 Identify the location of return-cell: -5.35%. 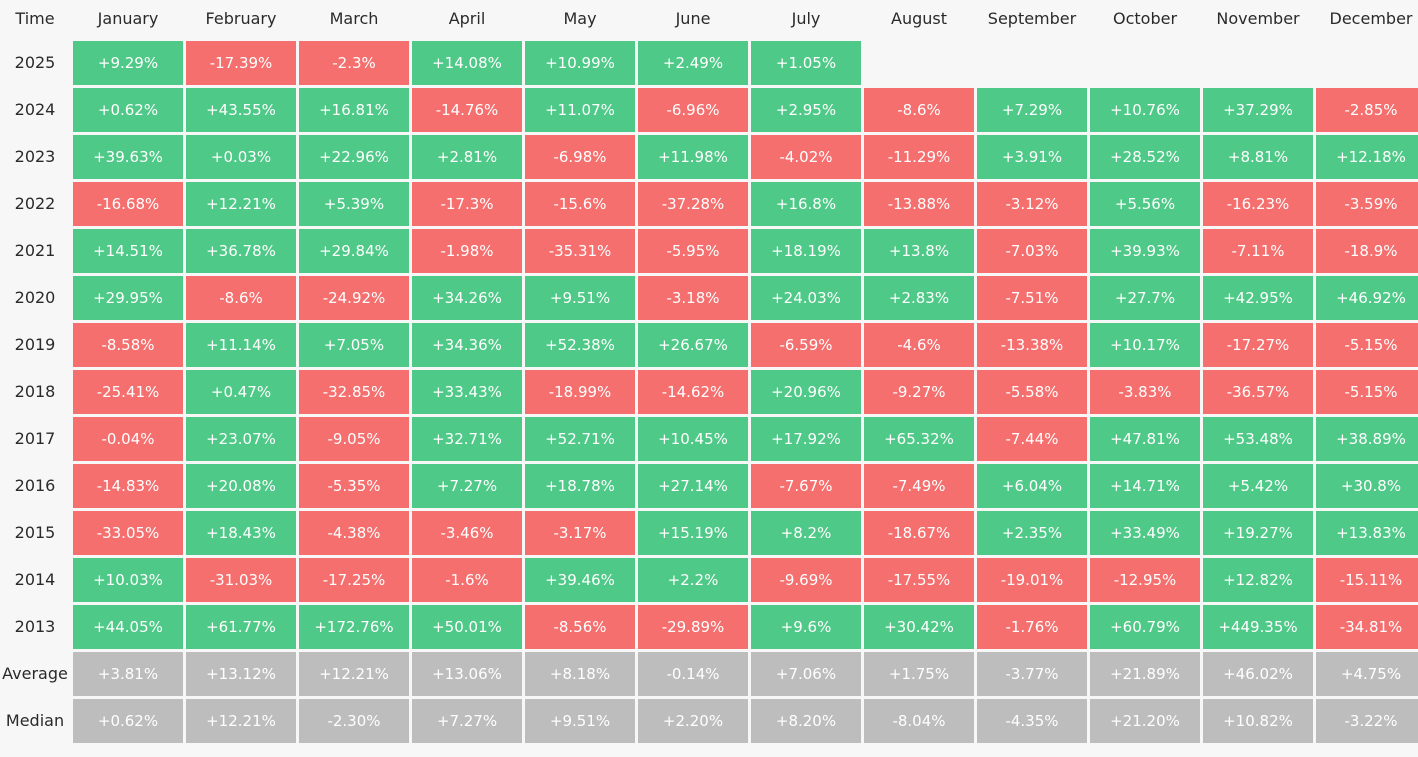
(354, 486).